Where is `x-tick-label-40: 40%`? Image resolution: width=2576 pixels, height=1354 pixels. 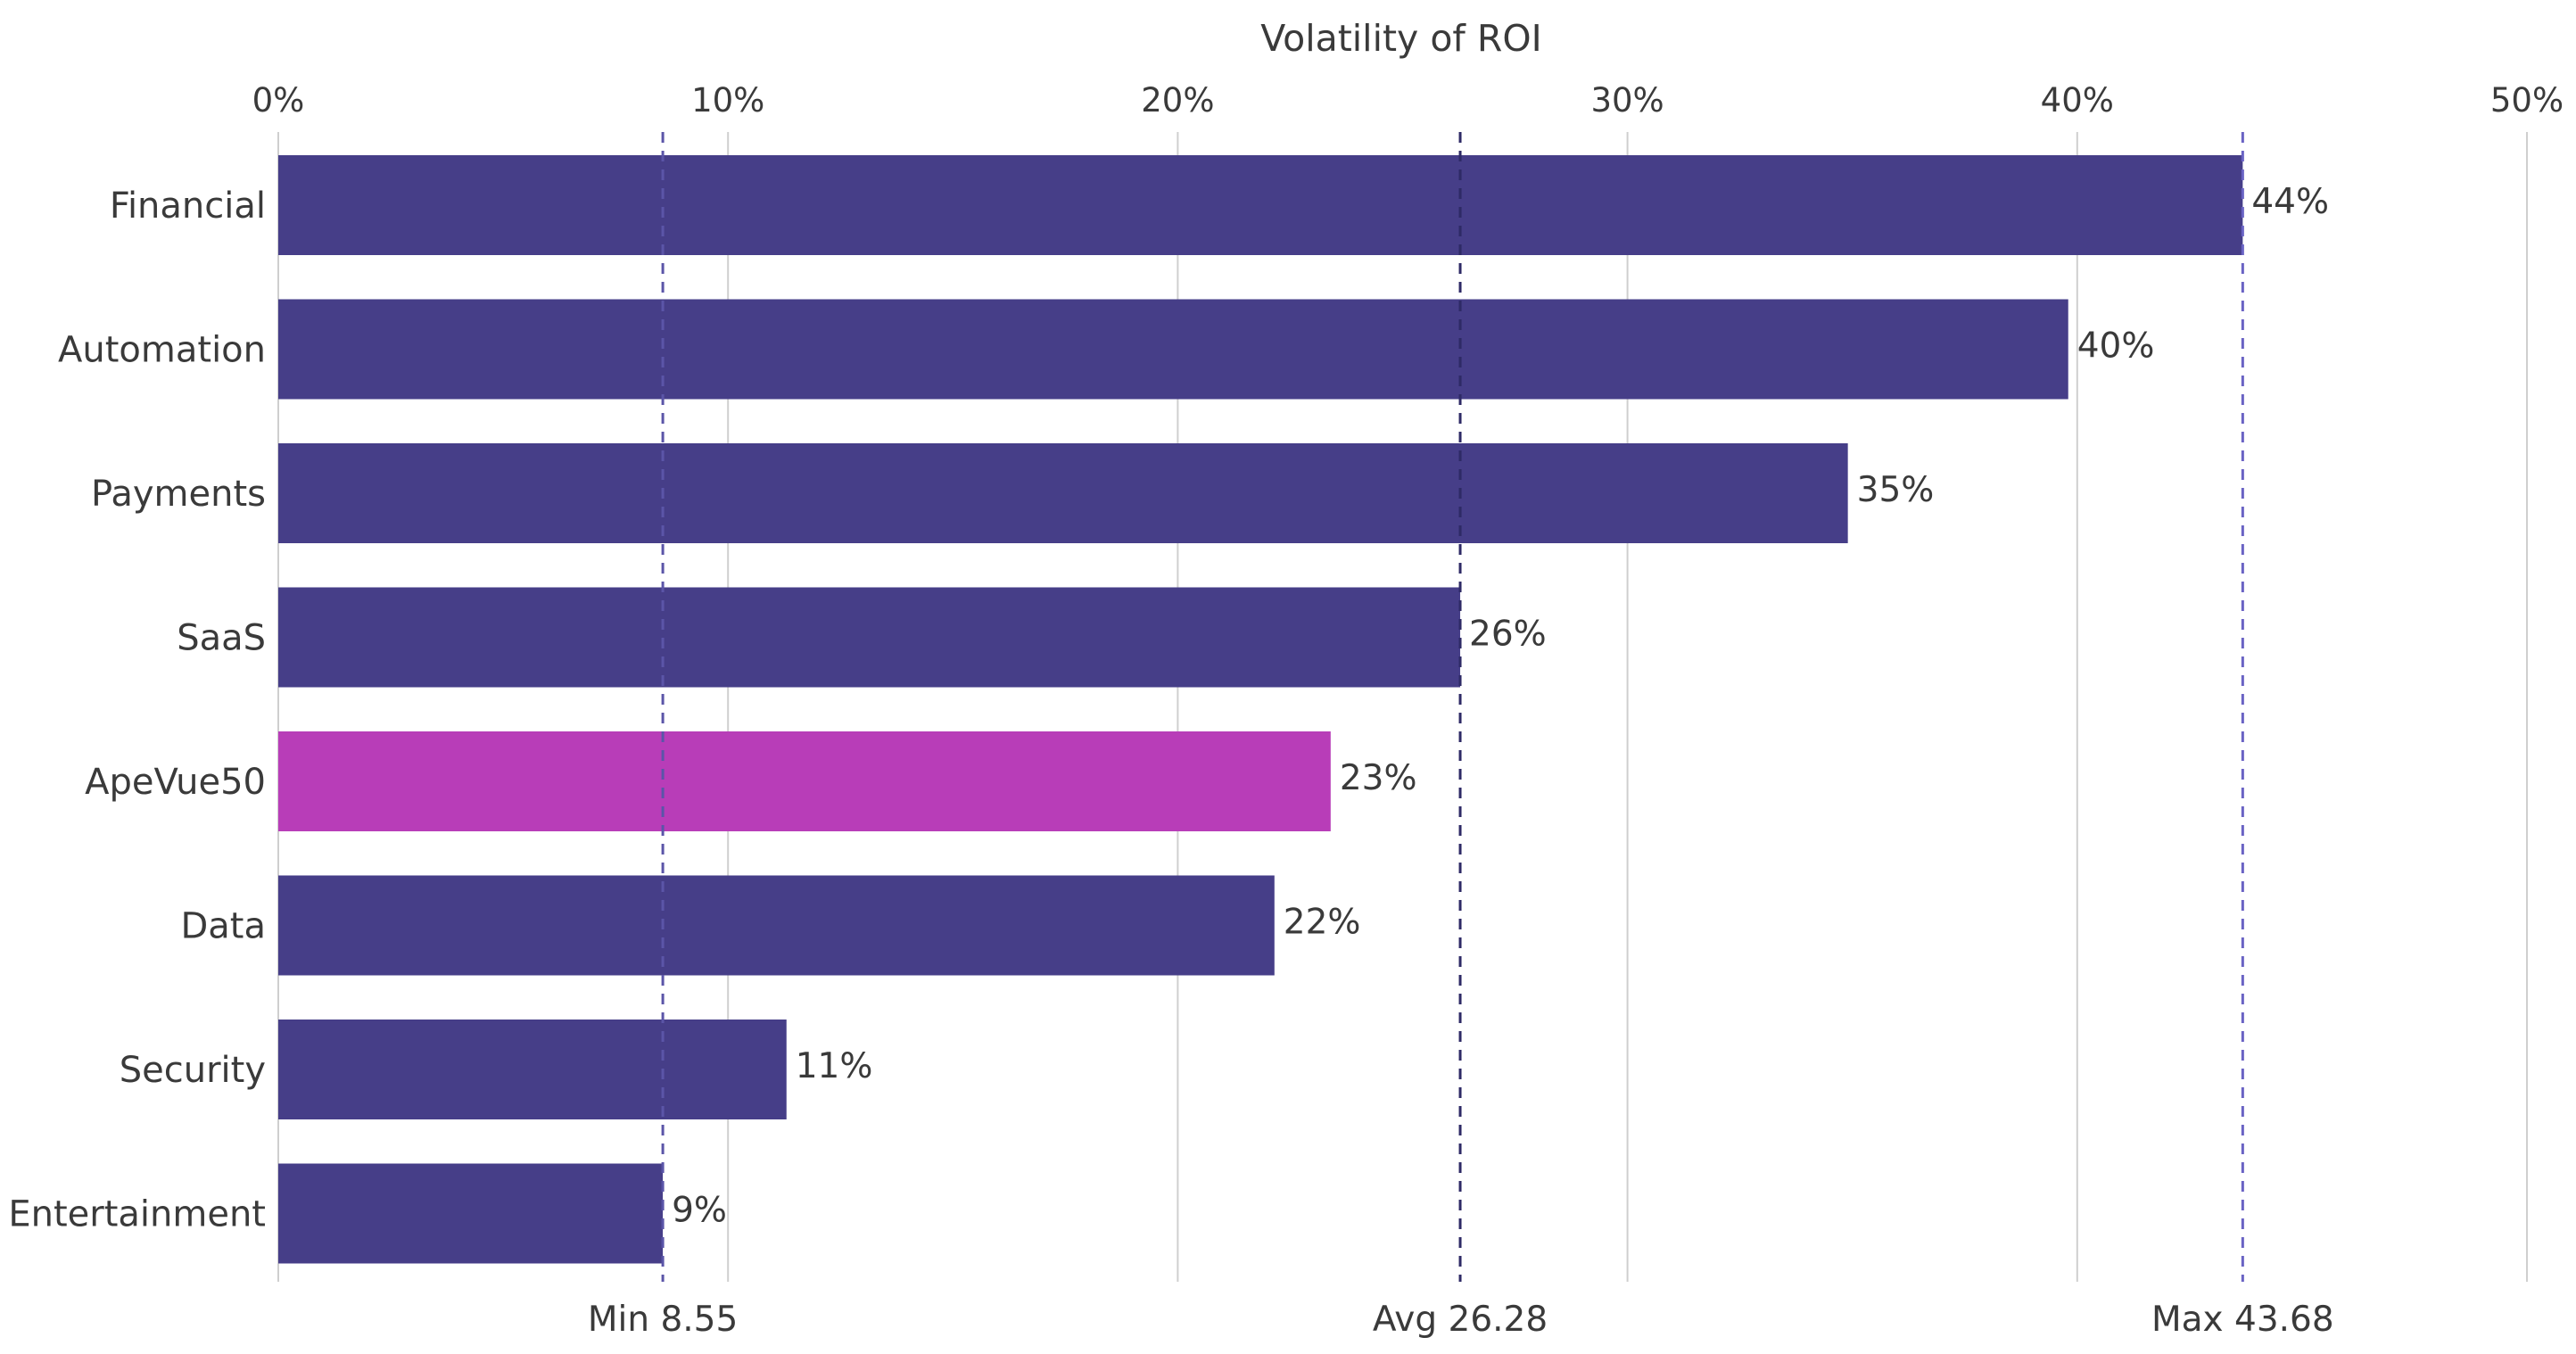
x-tick-label-40: 40% is located at coordinates (2078, 100).